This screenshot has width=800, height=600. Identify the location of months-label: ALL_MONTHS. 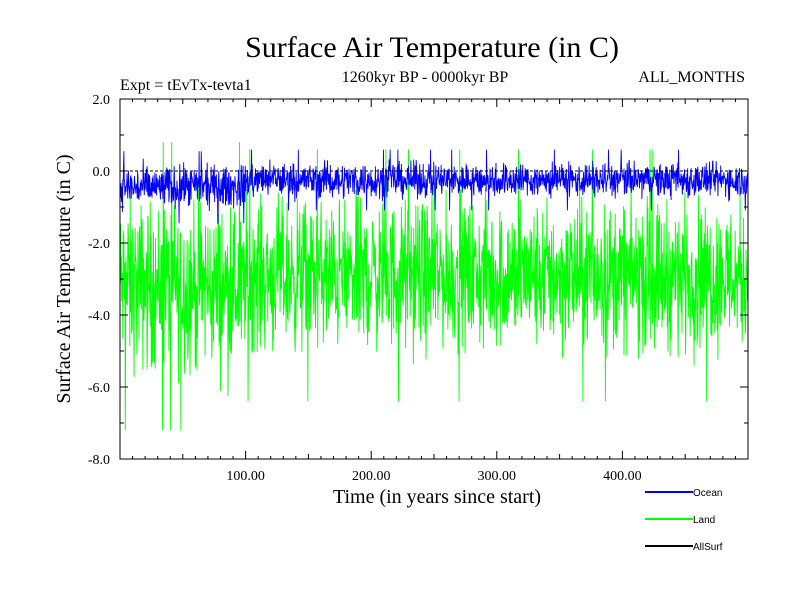
(691, 77).